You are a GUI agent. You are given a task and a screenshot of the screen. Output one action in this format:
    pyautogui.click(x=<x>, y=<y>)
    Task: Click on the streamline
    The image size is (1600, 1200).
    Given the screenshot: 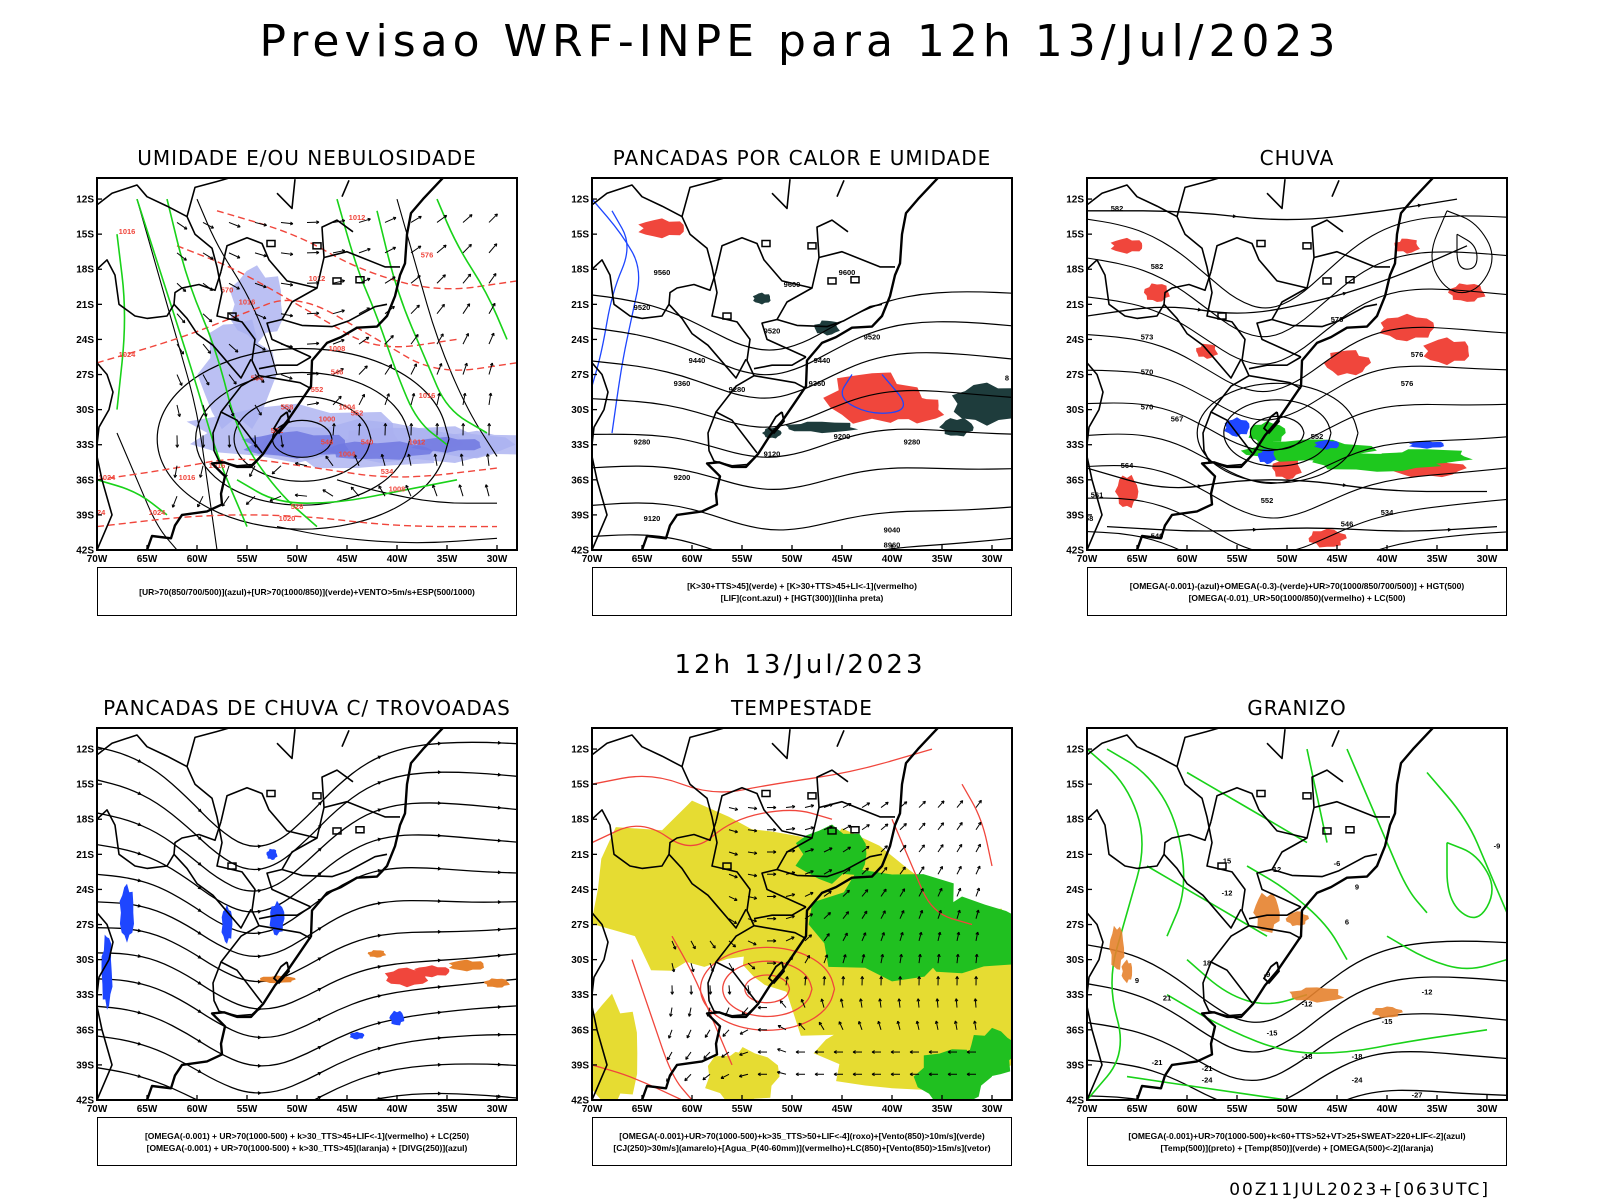 What is the action you would take?
    pyautogui.click(x=307, y=1063)
    